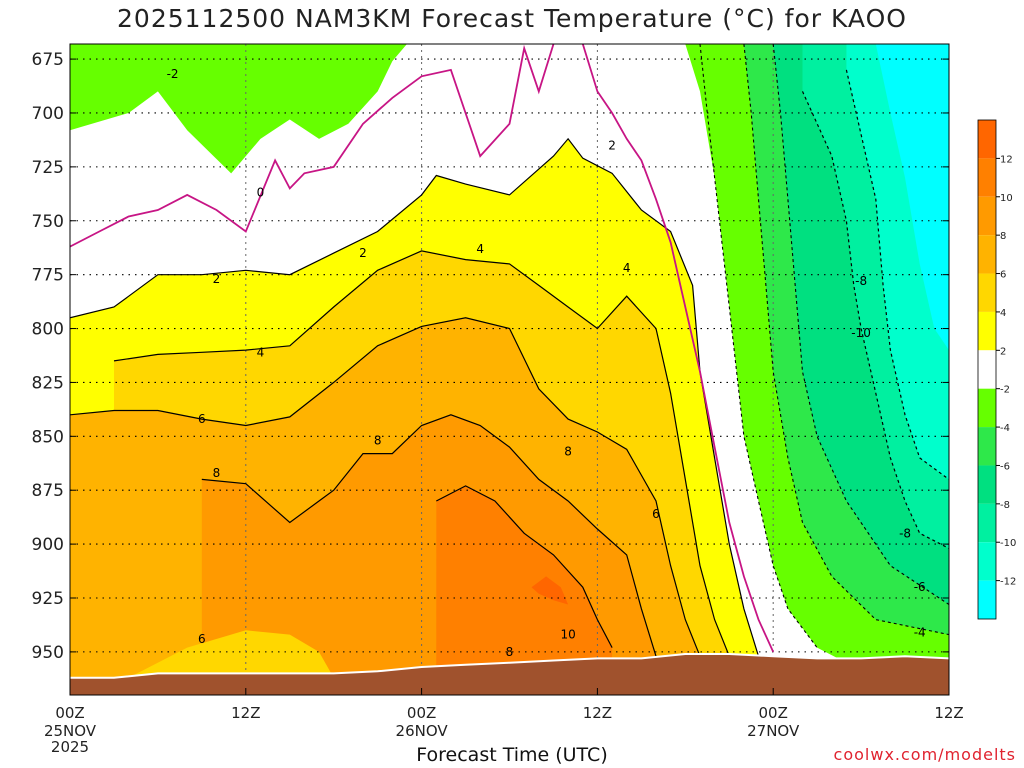 The height and width of the screenshot is (768, 1024). I want to click on y-tick-label: 875, so click(48, 491).